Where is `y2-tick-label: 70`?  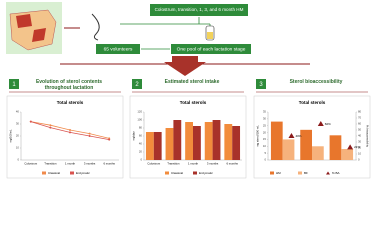 y2-tick-label: 70 is located at coordinates (360, 118).